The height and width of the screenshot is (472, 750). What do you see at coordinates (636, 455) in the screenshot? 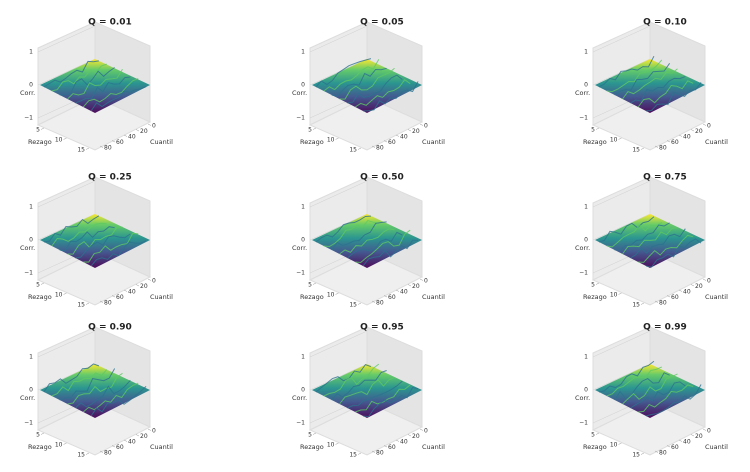
I see `x-tick-label: 15` at bounding box center [636, 455].